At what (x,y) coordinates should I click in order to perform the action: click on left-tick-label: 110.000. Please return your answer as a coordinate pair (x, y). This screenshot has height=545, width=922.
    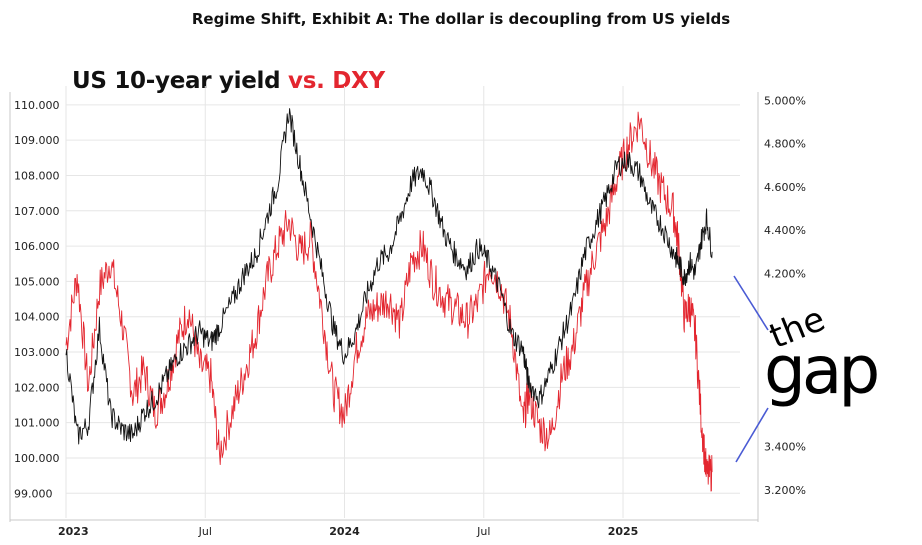
    Looking at the image, I should click on (37, 105).